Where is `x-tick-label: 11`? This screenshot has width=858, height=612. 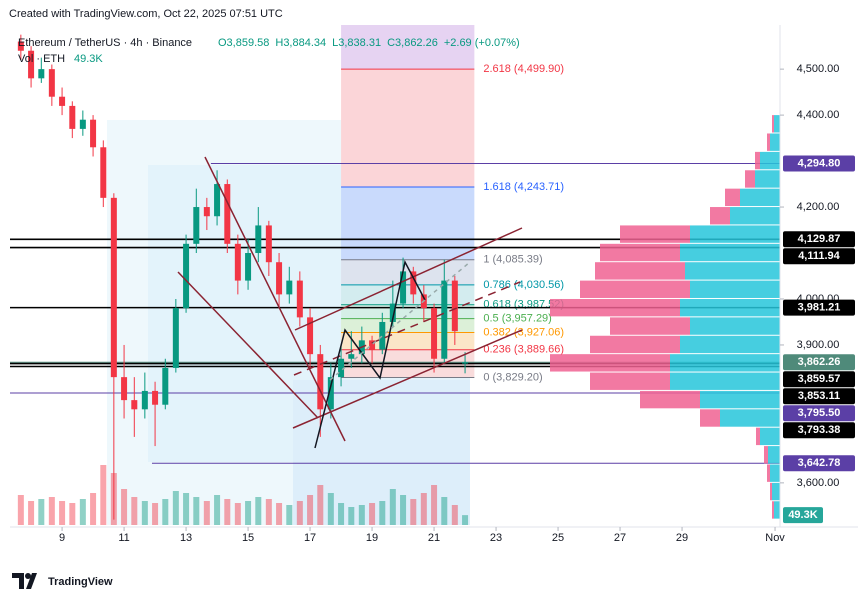
x-tick-label: 11 is located at coordinates (123, 538).